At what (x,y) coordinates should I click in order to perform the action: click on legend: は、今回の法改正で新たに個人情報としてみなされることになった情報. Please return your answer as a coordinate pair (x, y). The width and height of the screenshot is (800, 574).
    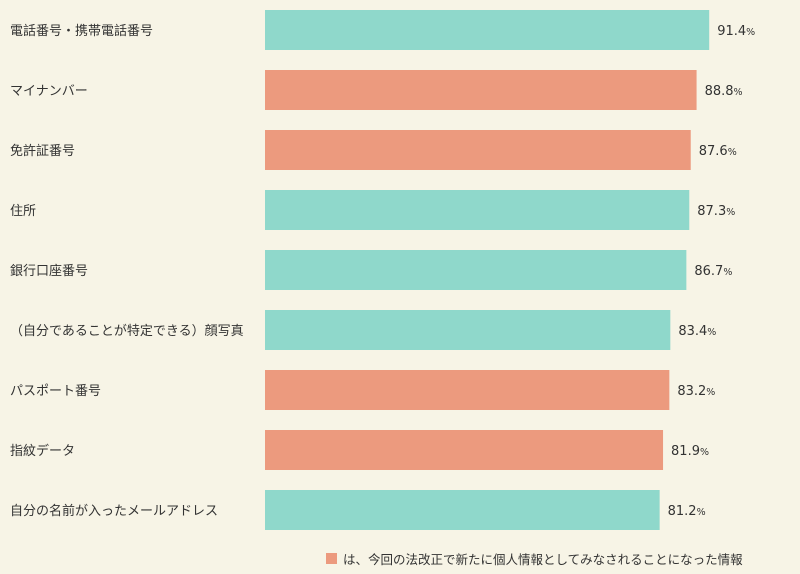
    Looking at the image, I should click on (534, 558).